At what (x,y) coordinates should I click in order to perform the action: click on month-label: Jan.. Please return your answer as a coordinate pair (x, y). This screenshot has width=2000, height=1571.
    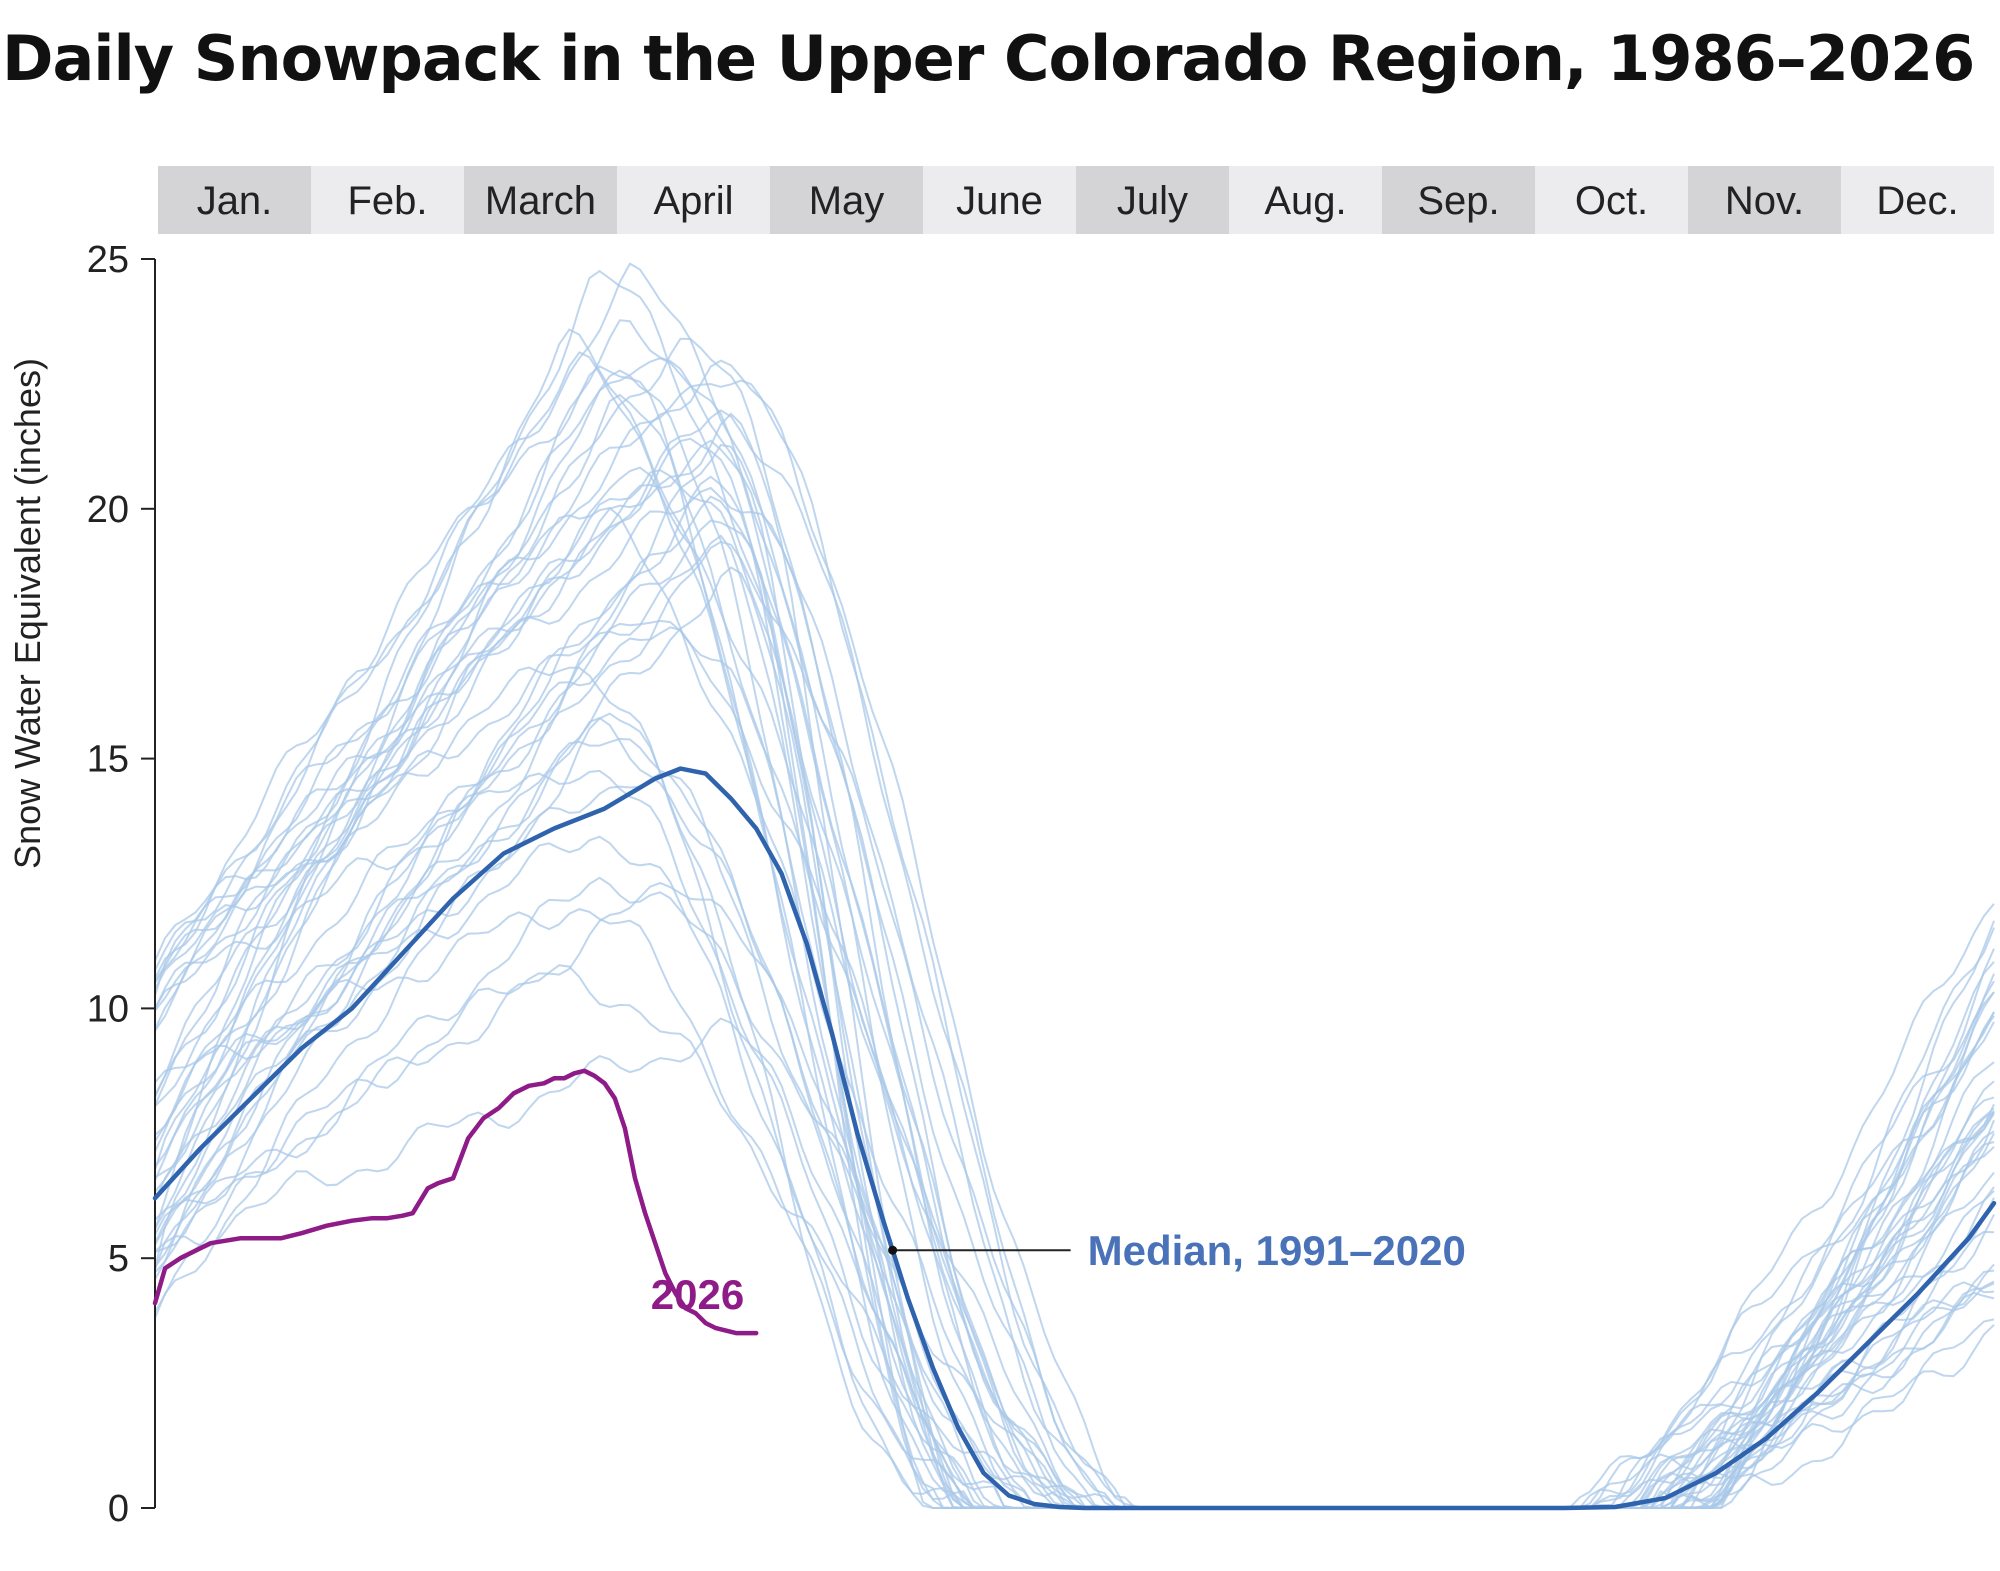
    Looking at the image, I should click on (235, 201).